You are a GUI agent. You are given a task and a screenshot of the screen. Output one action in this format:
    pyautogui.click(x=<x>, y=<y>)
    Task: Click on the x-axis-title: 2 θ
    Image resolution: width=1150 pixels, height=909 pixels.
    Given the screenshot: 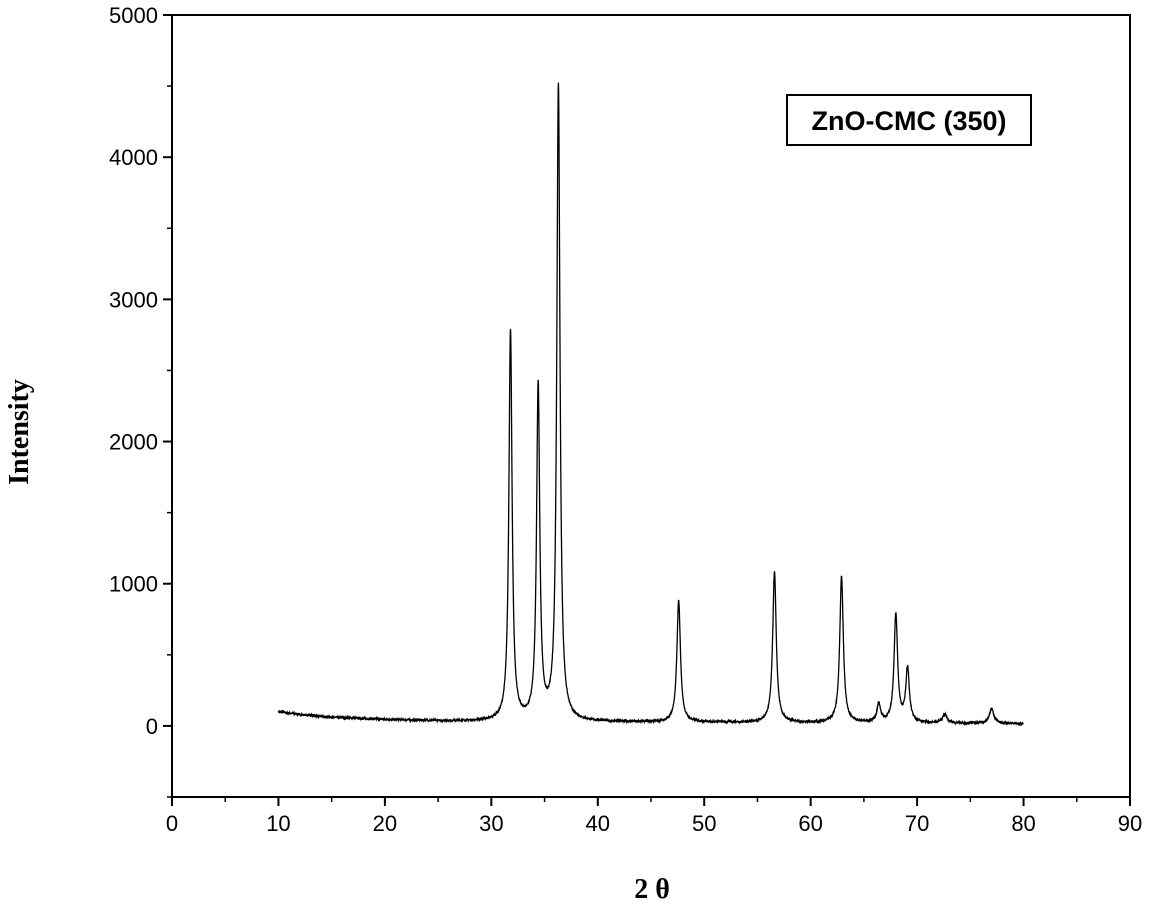 What is the action you would take?
    pyautogui.click(x=652, y=889)
    